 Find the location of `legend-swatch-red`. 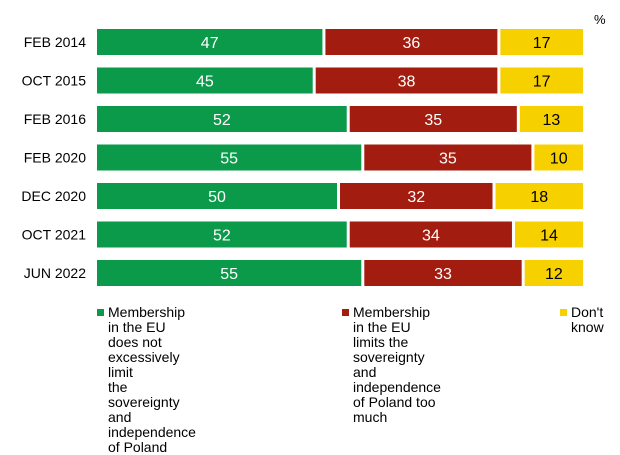

legend-swatch-red is located at coordinates (345, 312).